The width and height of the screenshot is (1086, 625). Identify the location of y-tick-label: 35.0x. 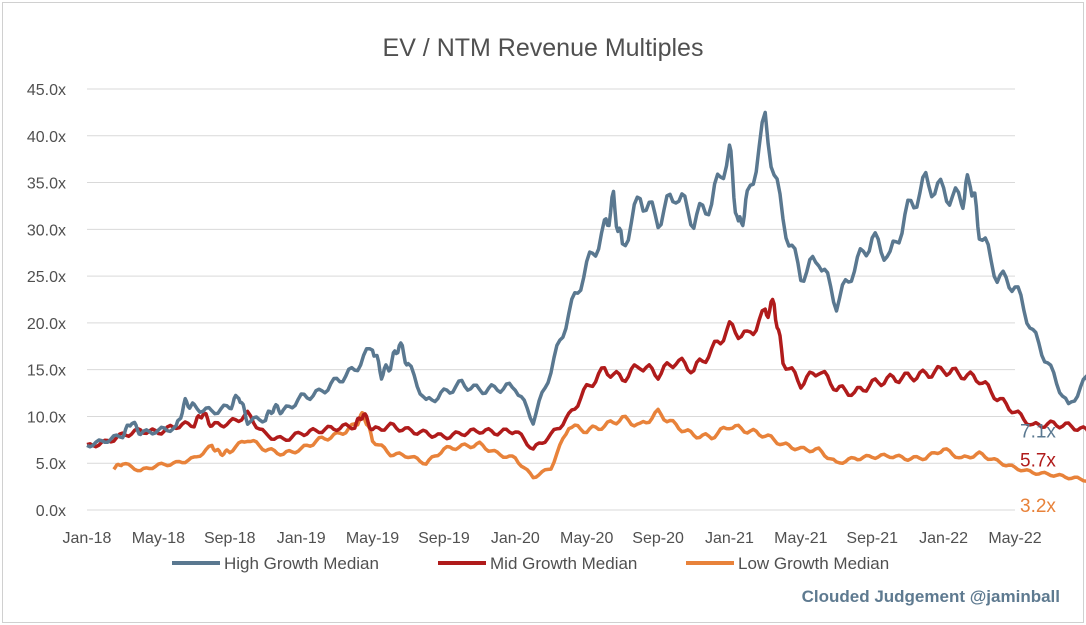
(46, 184).